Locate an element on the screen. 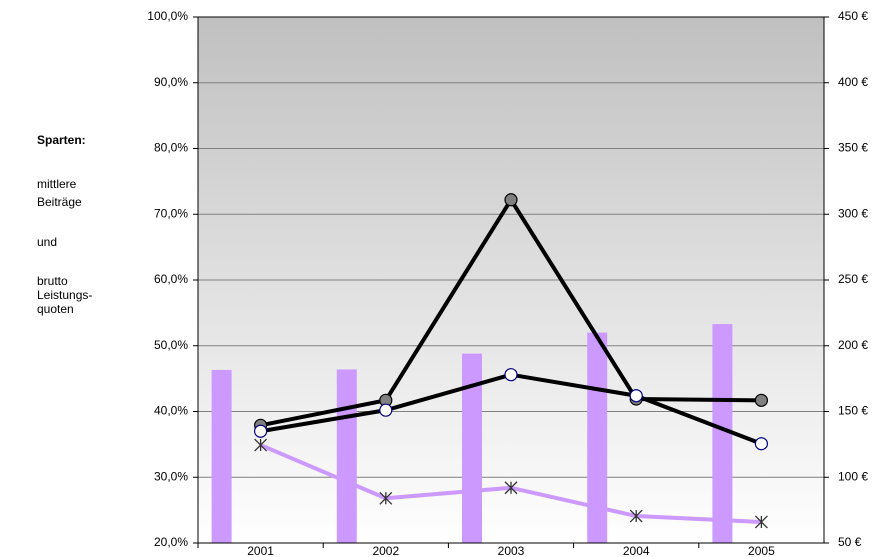 The width and height of the screenshot is (888, 557). y-tick-label: 80,0% is located at coordinates (171, 148).